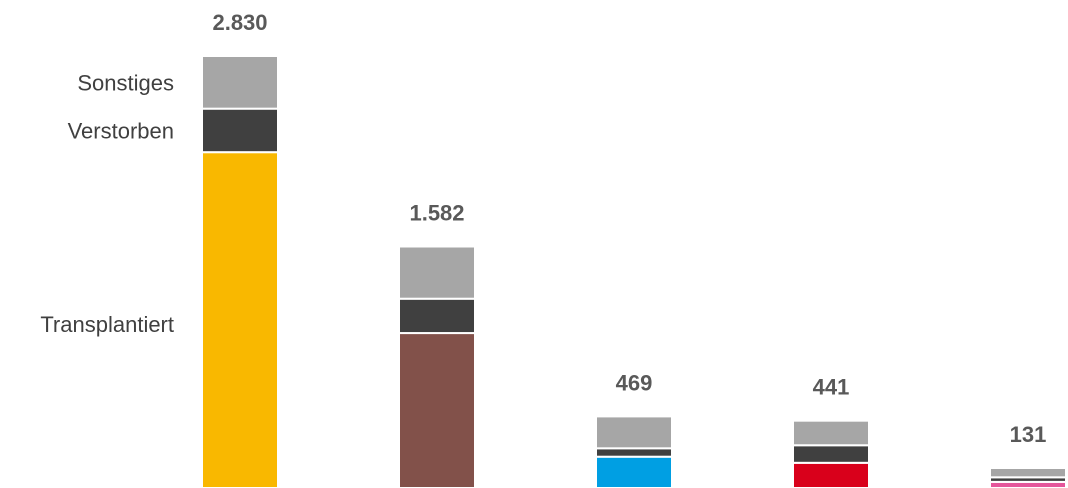  I want to click on total-label-5: 131, so click(1028, 434).